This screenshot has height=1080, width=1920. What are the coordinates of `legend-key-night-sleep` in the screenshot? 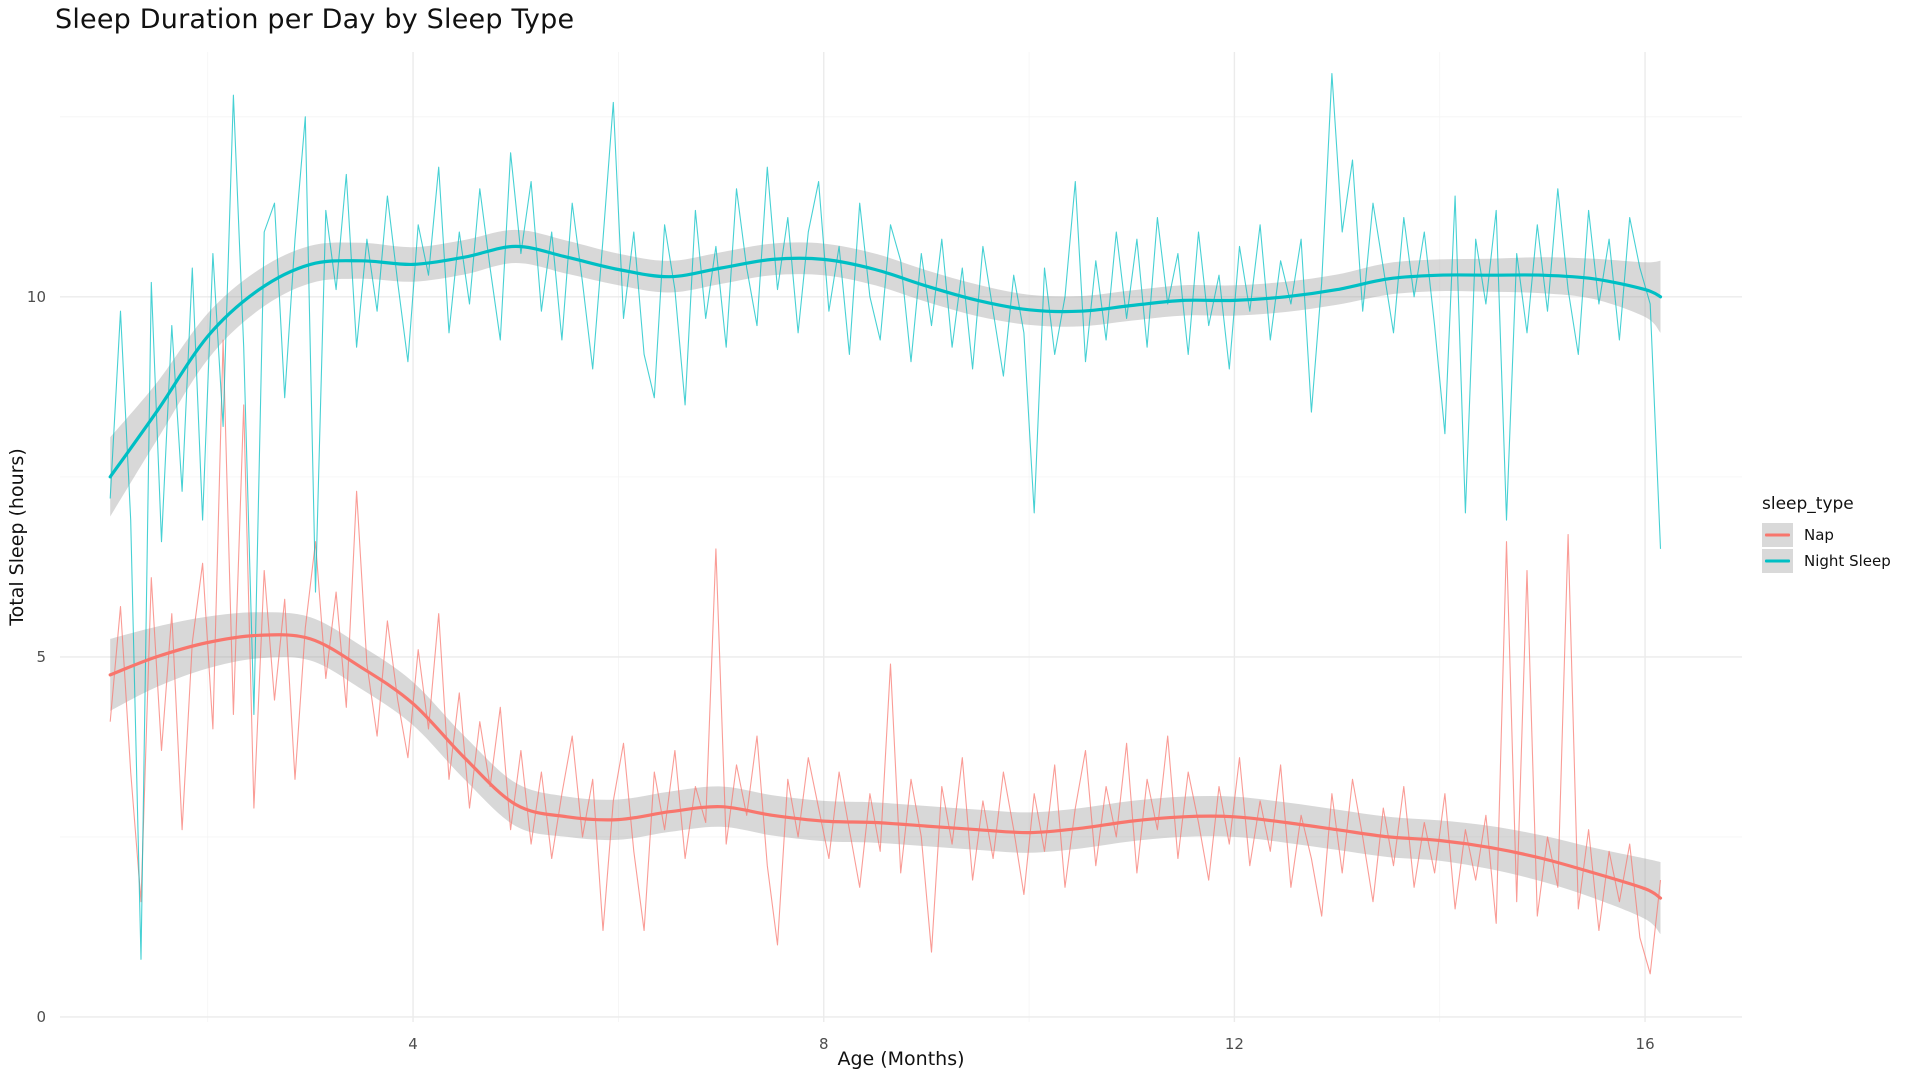 It's located at (1777, 560).